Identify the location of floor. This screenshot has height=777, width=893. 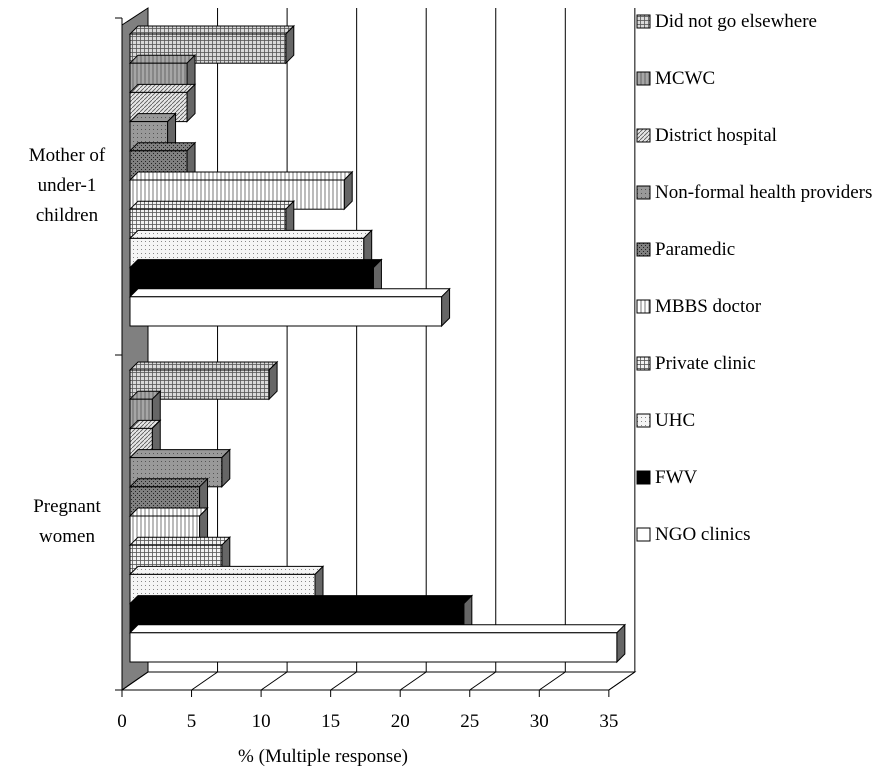
(378, 681).